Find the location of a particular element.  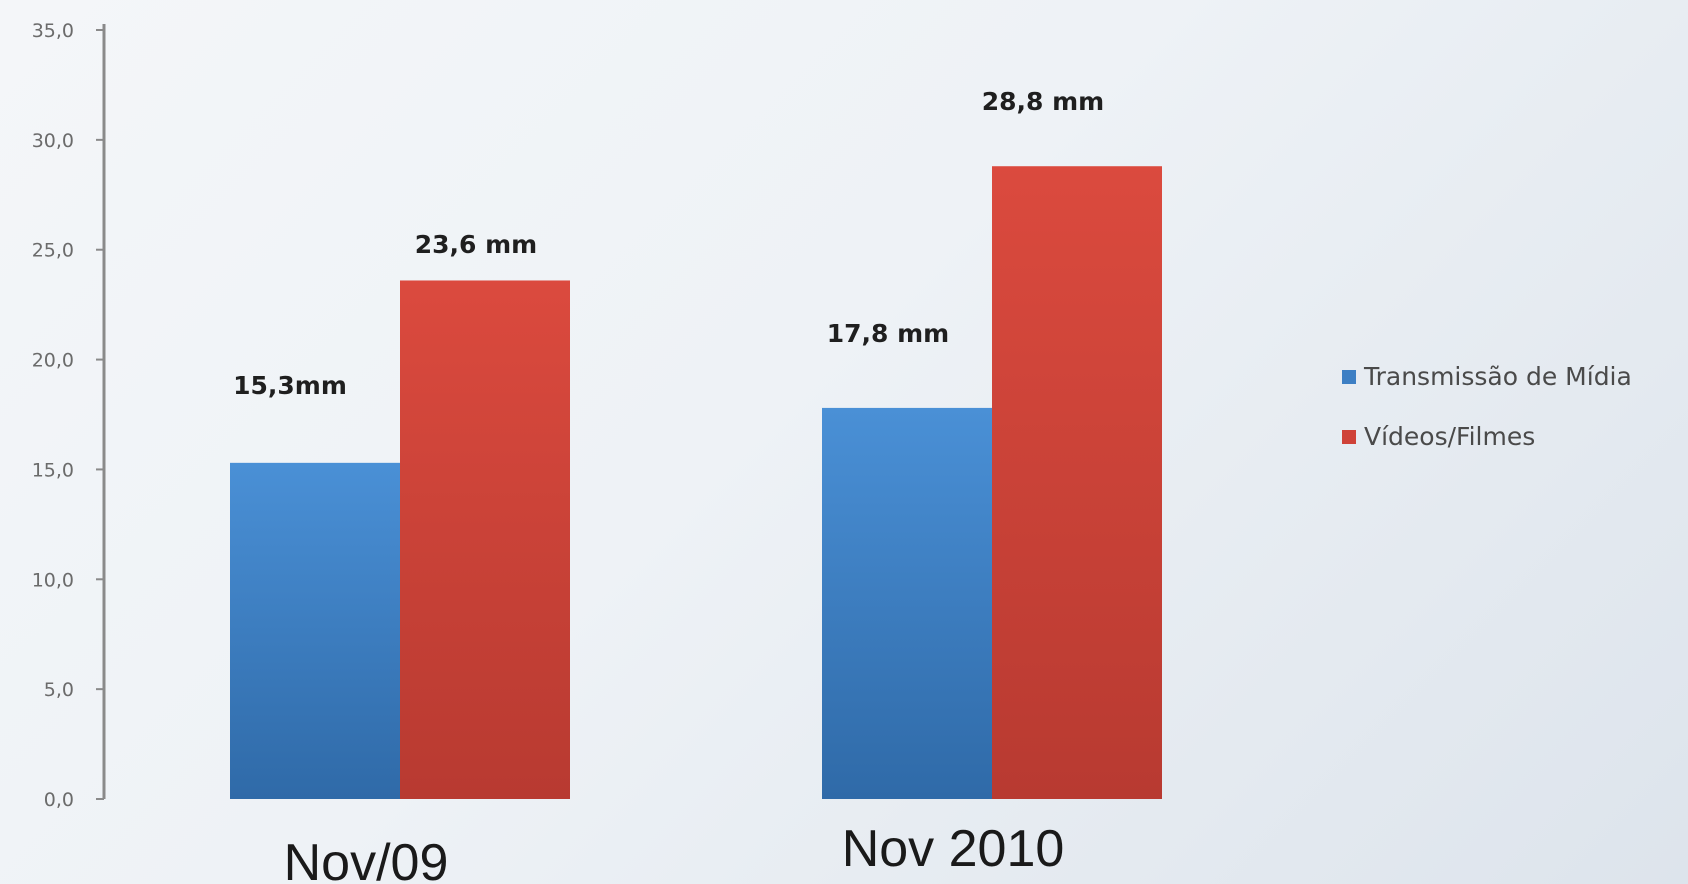

y-tick-label: 5,0 is located at coordinates (59, 690).